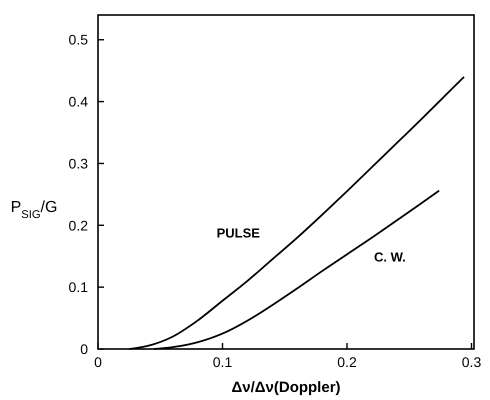 This screenshot has width=490, height=400. Describe the element at coordinates (84, 349) in the screenshot. I see `y-tick-label: 0` at that location.